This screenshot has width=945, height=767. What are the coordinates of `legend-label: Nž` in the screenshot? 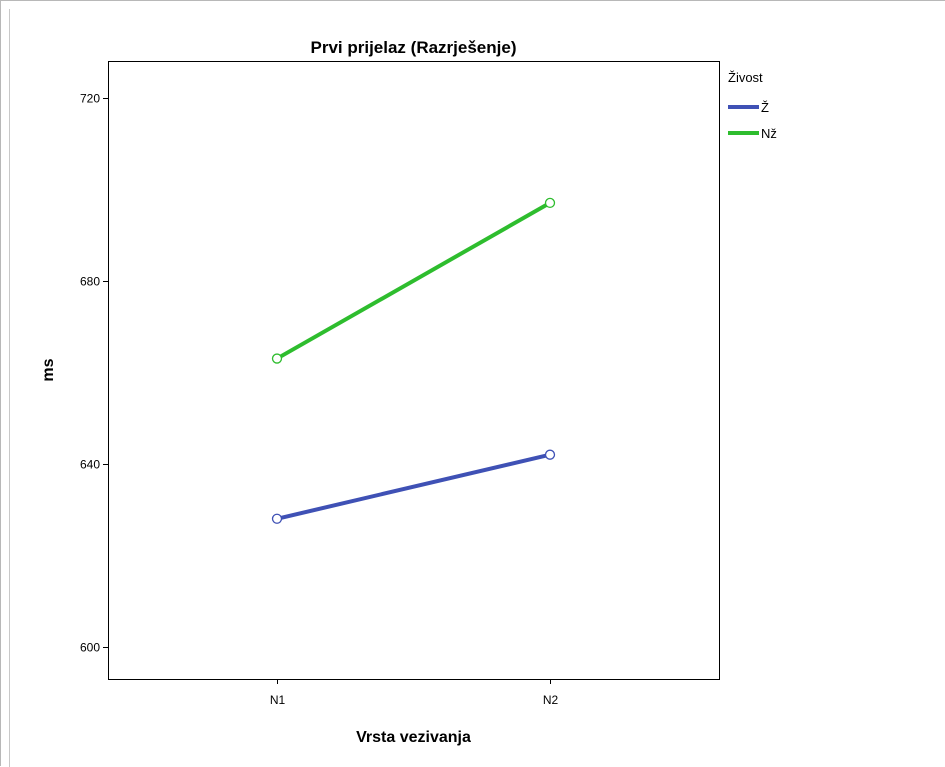 It's located at (769, 133).